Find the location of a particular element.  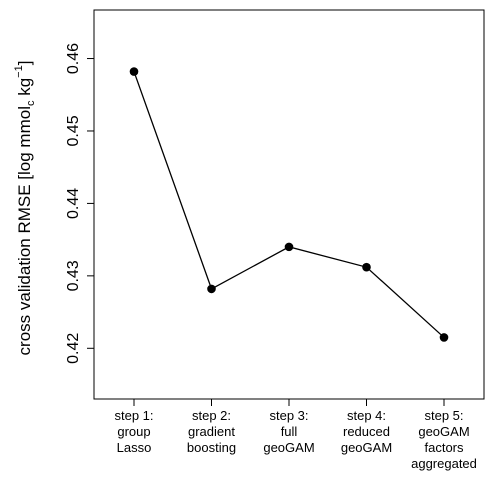

x-tick-label: step 5: geoGAM factors aggregated is located at coordinates (444, 439).